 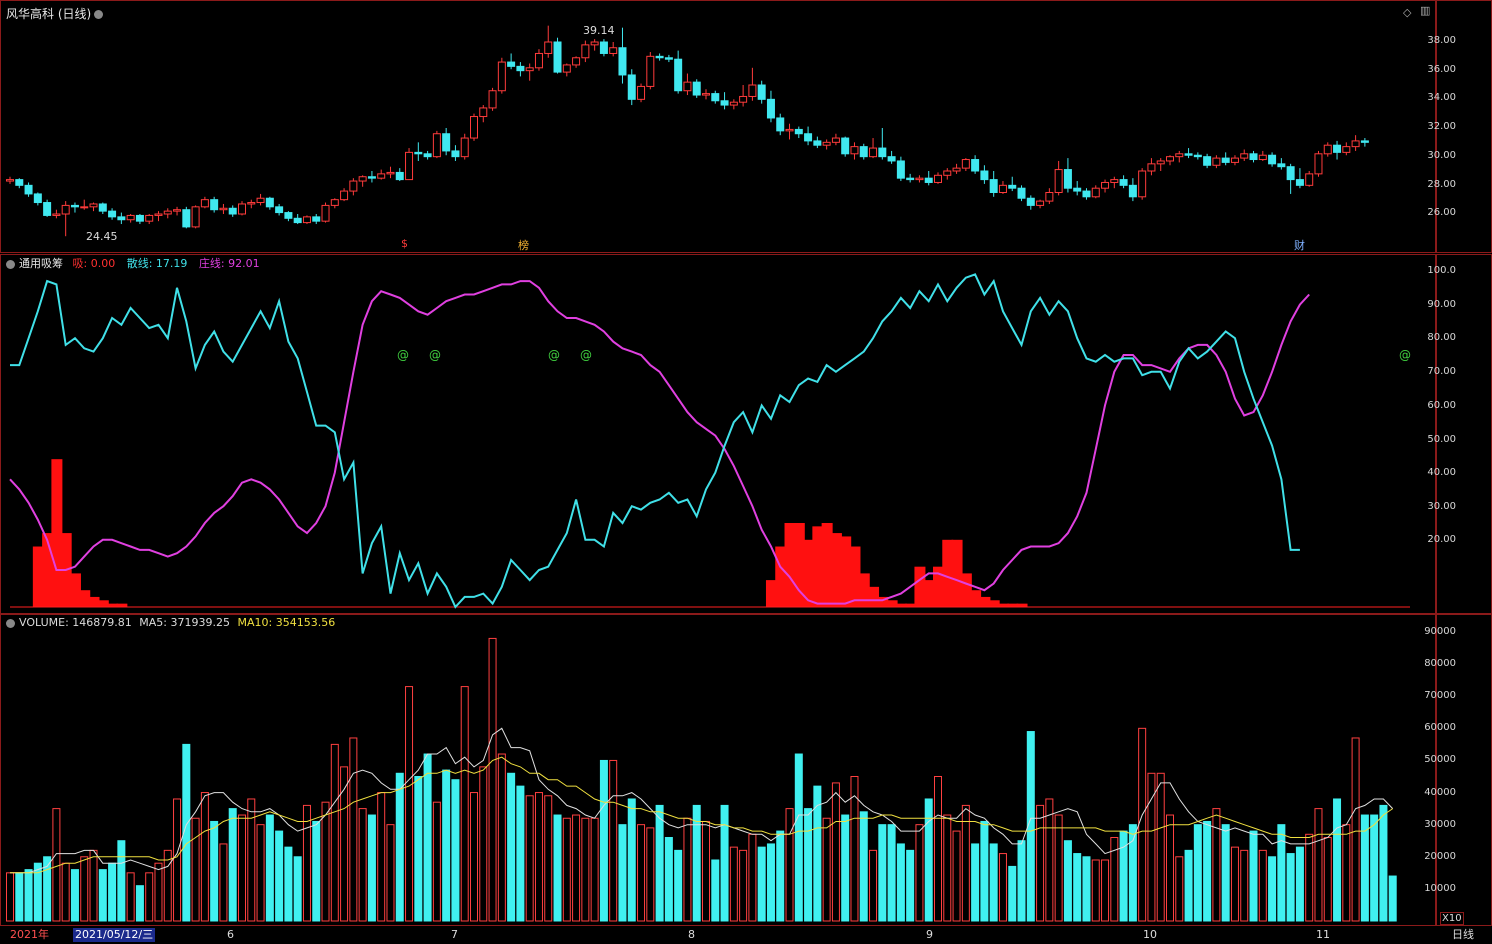 I want to click on volume-dropdown-icon, so click(x=10, y=623).